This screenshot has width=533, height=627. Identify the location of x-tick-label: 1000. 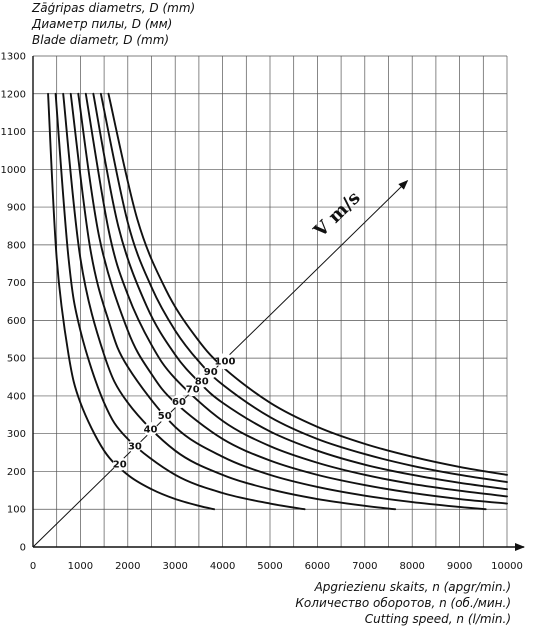
(80, 566).